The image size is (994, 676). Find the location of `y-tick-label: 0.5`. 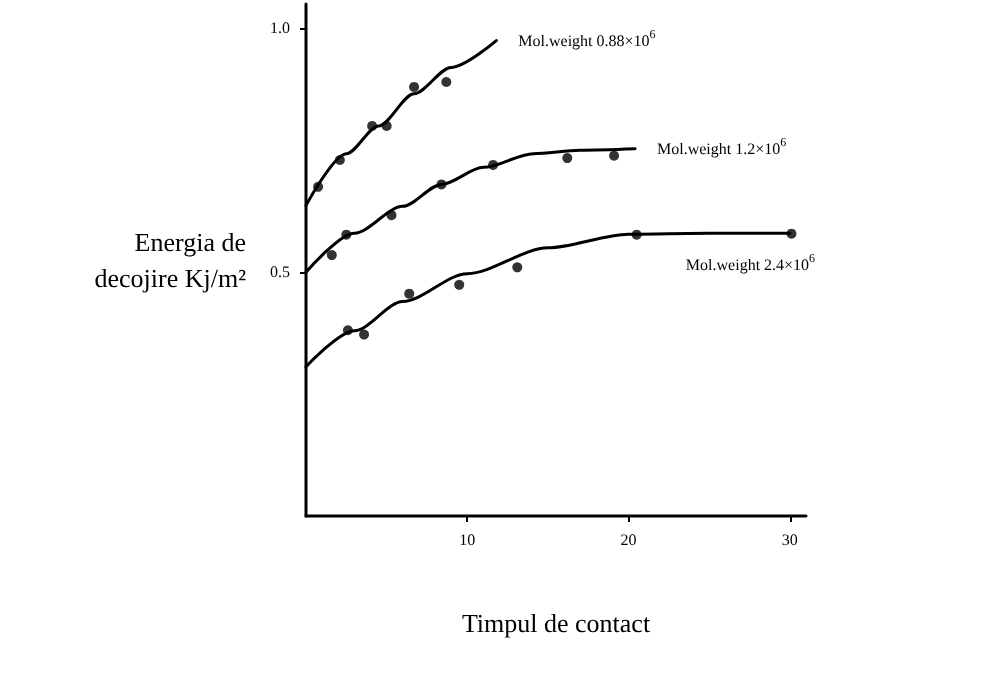

y-tick-label: 0.5 is located at coordinates (280, 272).